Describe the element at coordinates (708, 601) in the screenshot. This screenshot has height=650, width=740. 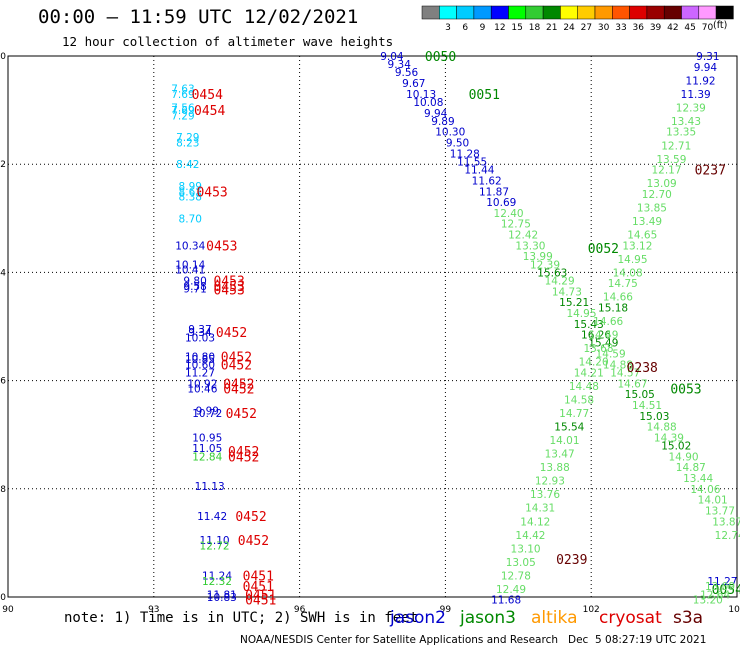
I see `data-point-s3a: 13.20` at that location.